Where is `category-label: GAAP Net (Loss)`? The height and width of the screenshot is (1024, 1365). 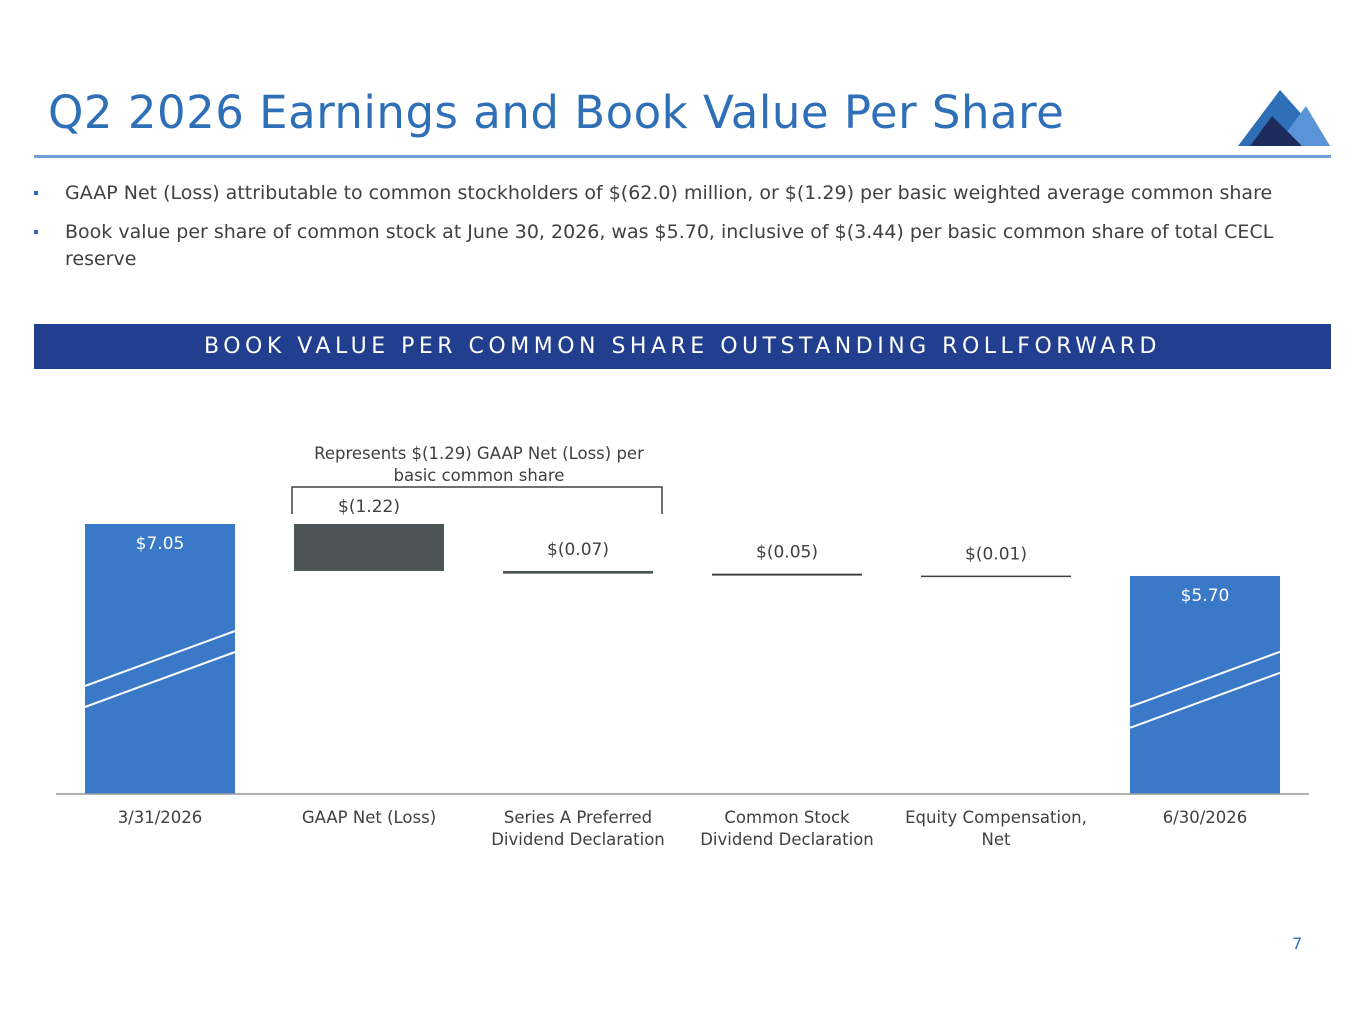
category-label: GAAP Net (Loss) is located at coordinates (369, 817).